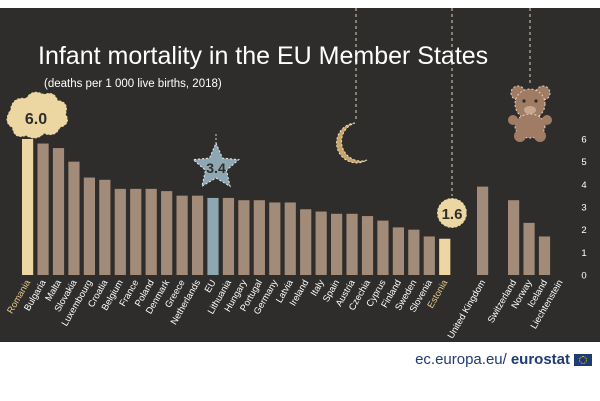 The width and height of the screenshot is (600, 401). What do you see at coordinates (583, 253) in the screenshot?
I see `y-tick-label: 1` at bounding box center [583, 253].